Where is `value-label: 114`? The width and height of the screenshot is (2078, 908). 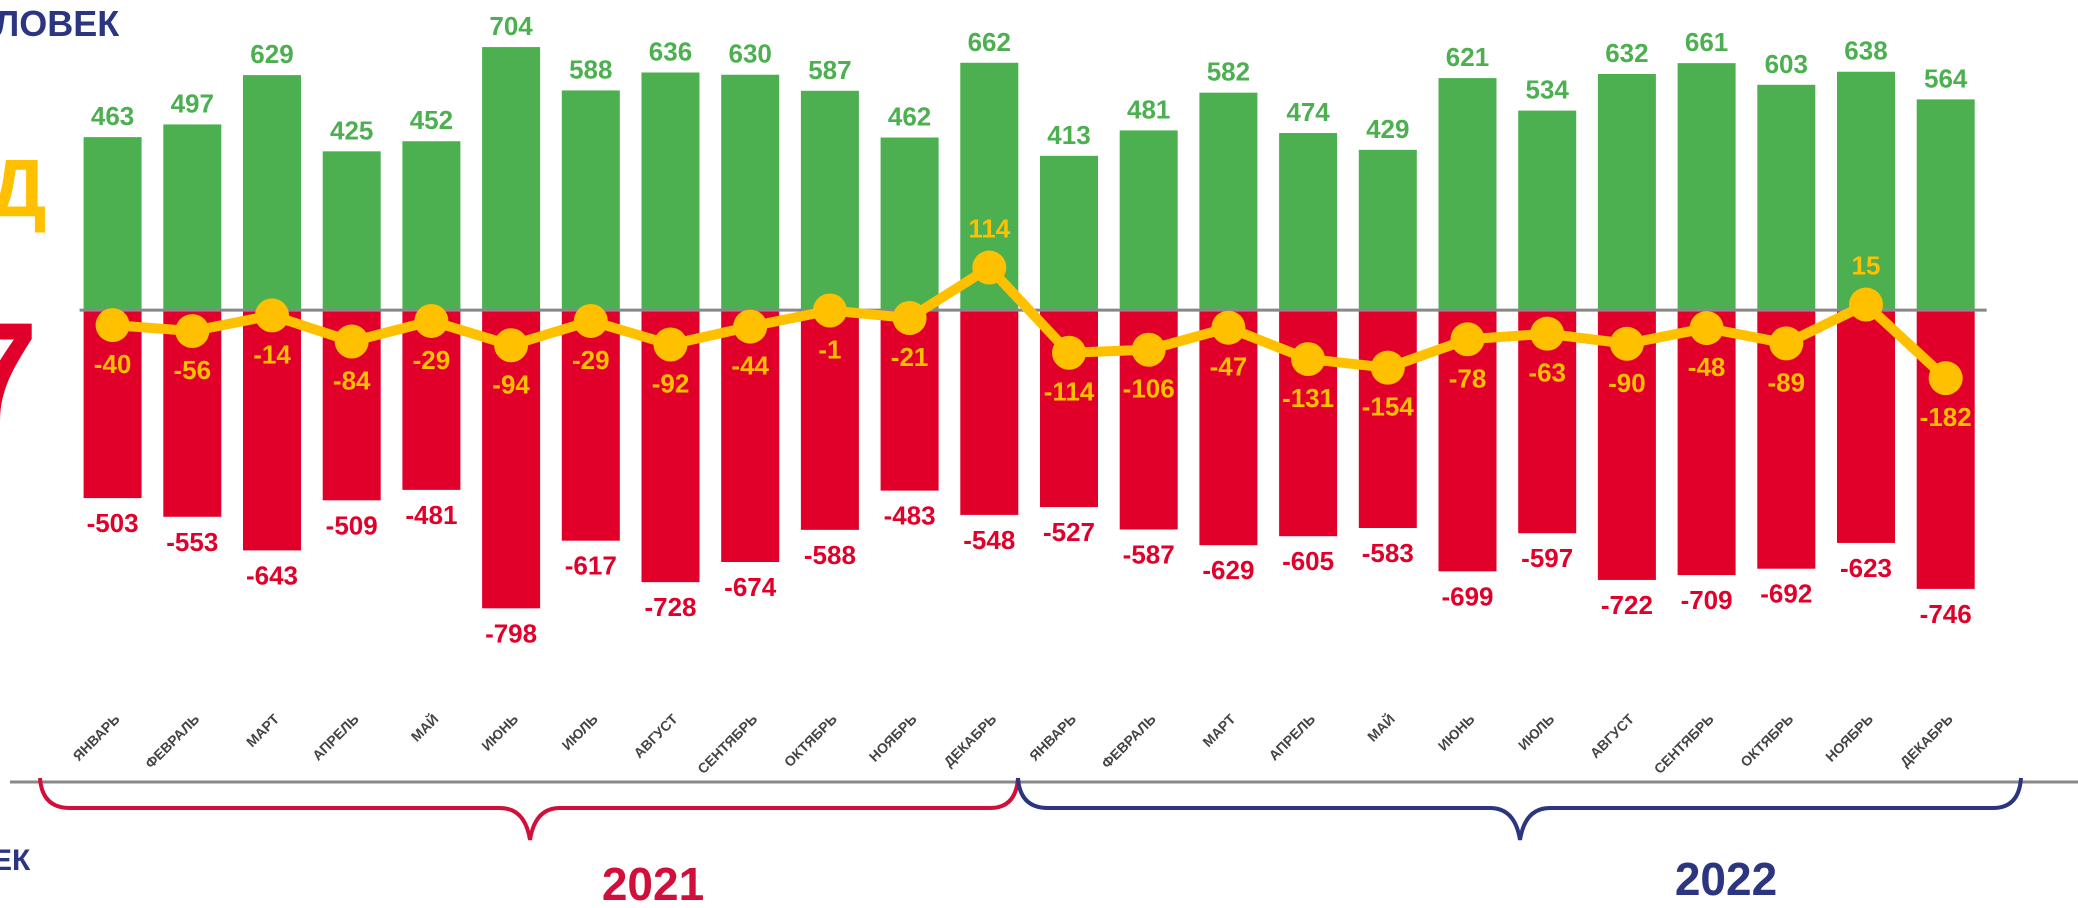 value-label: 114 is located at coordinates (989, 229).